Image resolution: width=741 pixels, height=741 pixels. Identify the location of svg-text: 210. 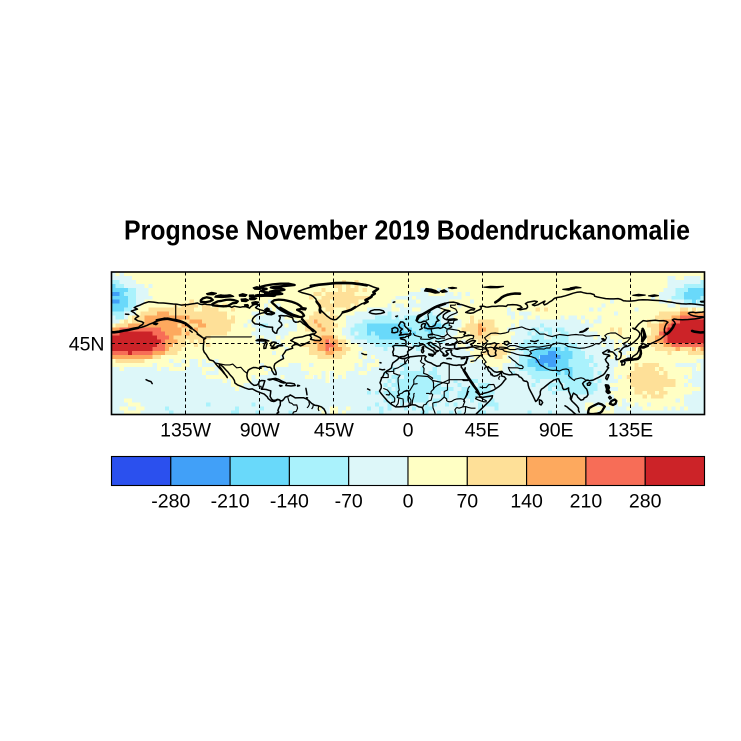
(586, 502).